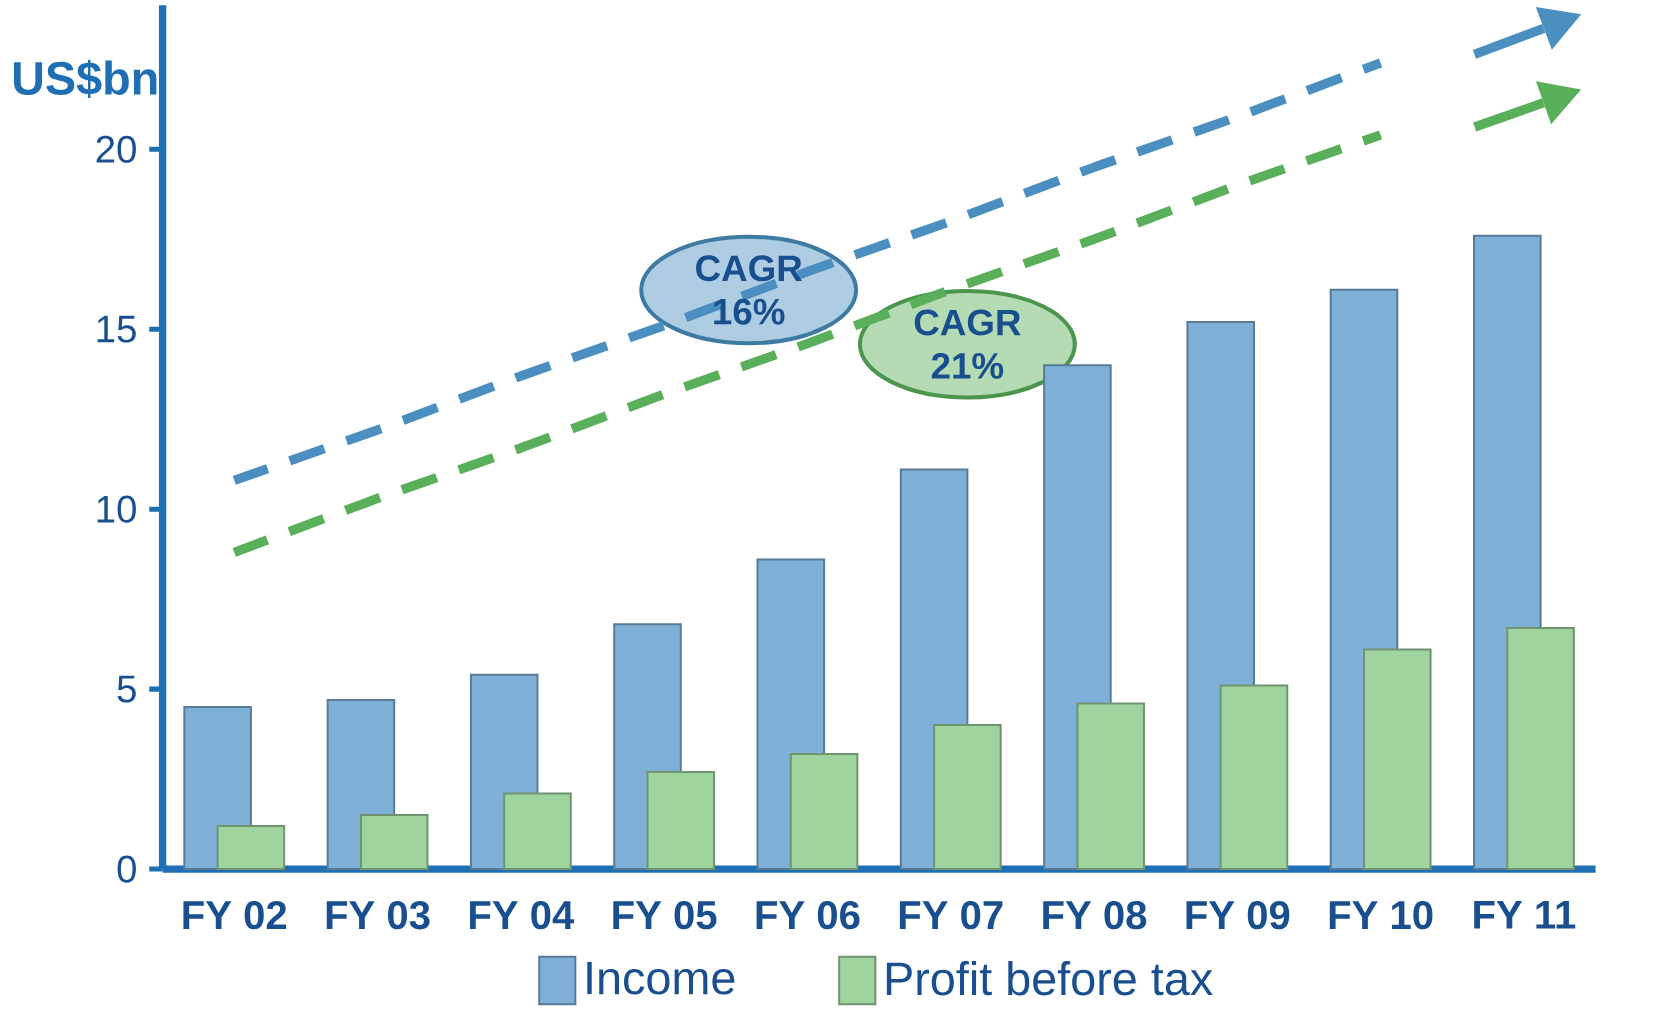 This screenshot has width=1671, height=1016. What do you see at coordinates (116, 149) in the screenshot?
I see `y-tick-label: 20` at bounding box center [116, 149].